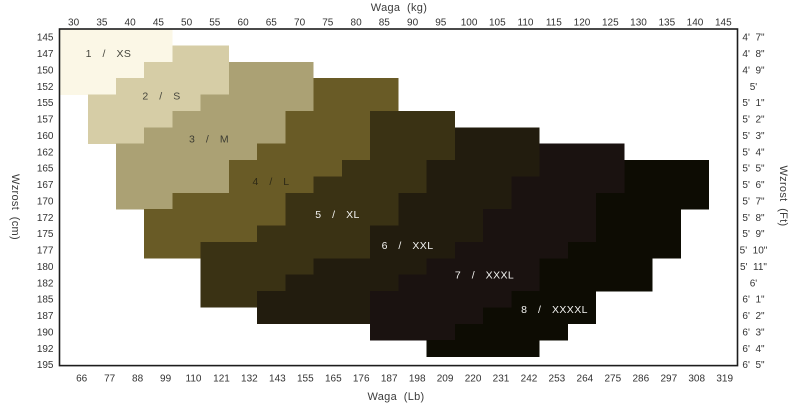 The width and height of the screenshot is (800, 406). I want to click on tick-cm-175: 175, so click(45, 234).